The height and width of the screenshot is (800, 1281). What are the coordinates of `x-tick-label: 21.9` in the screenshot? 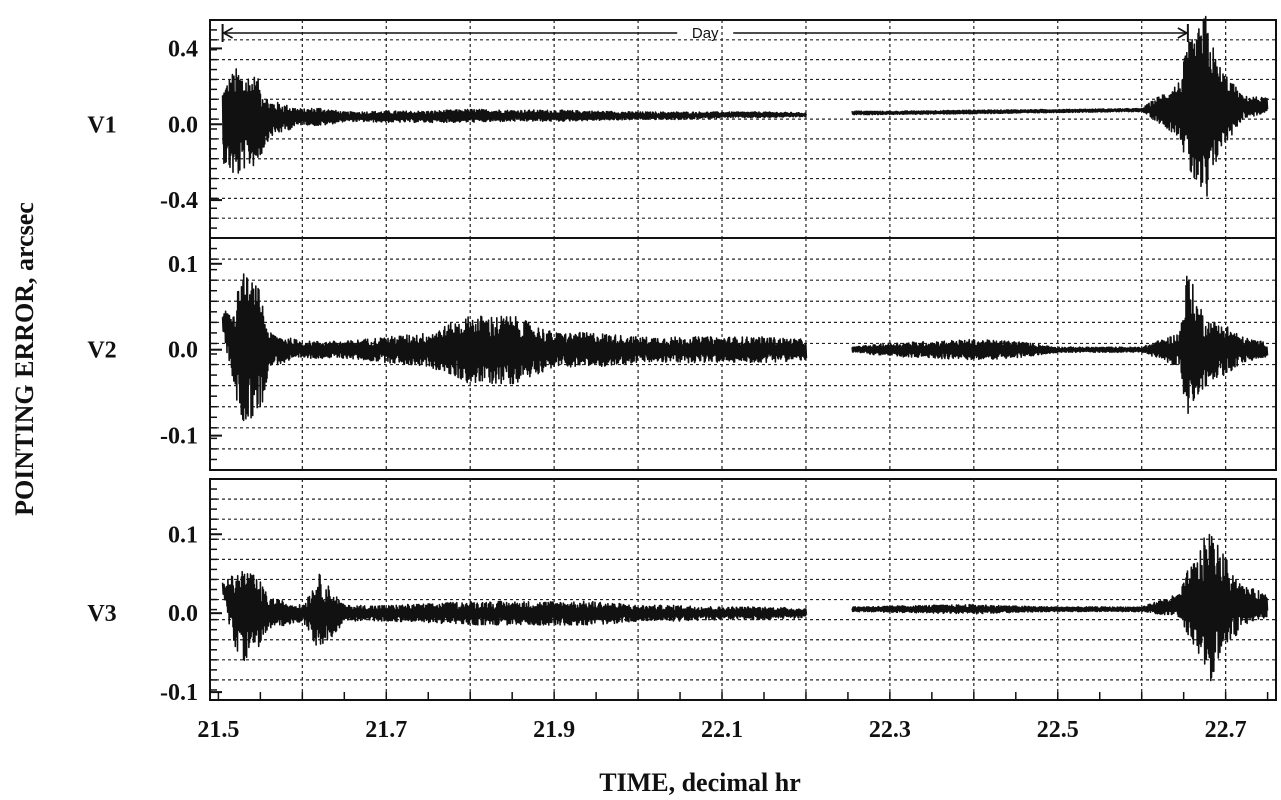 It's located at (554, 730).